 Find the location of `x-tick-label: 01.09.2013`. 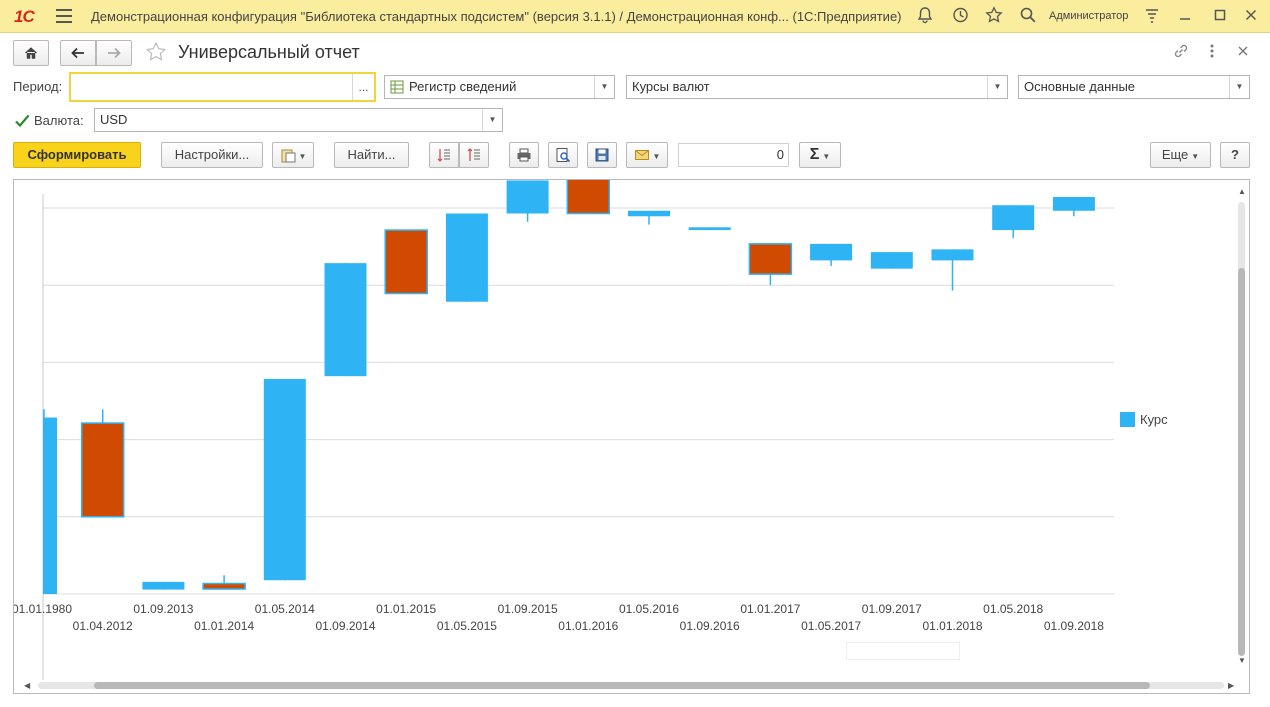

x-tick-label: 01.09.2013 is located at coordinates (163, 609).